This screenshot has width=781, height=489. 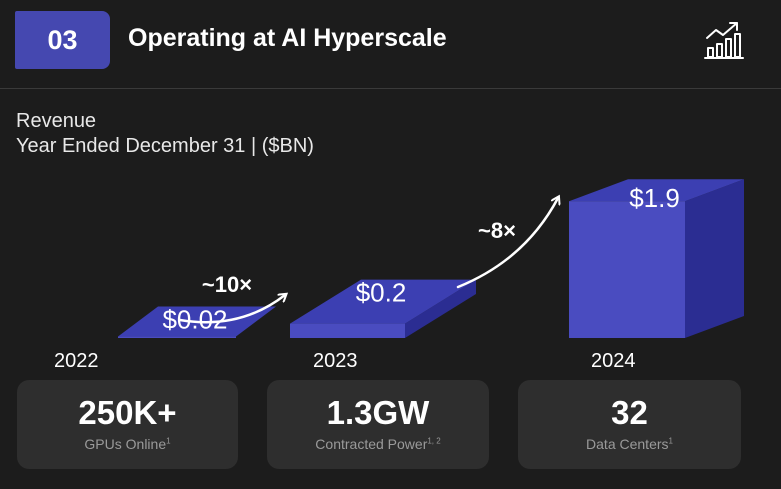 What do you see at coordinates (629, 444) in the screenshot?
I see `stat-label: Data Centers1` at bounding box center [629, 444].